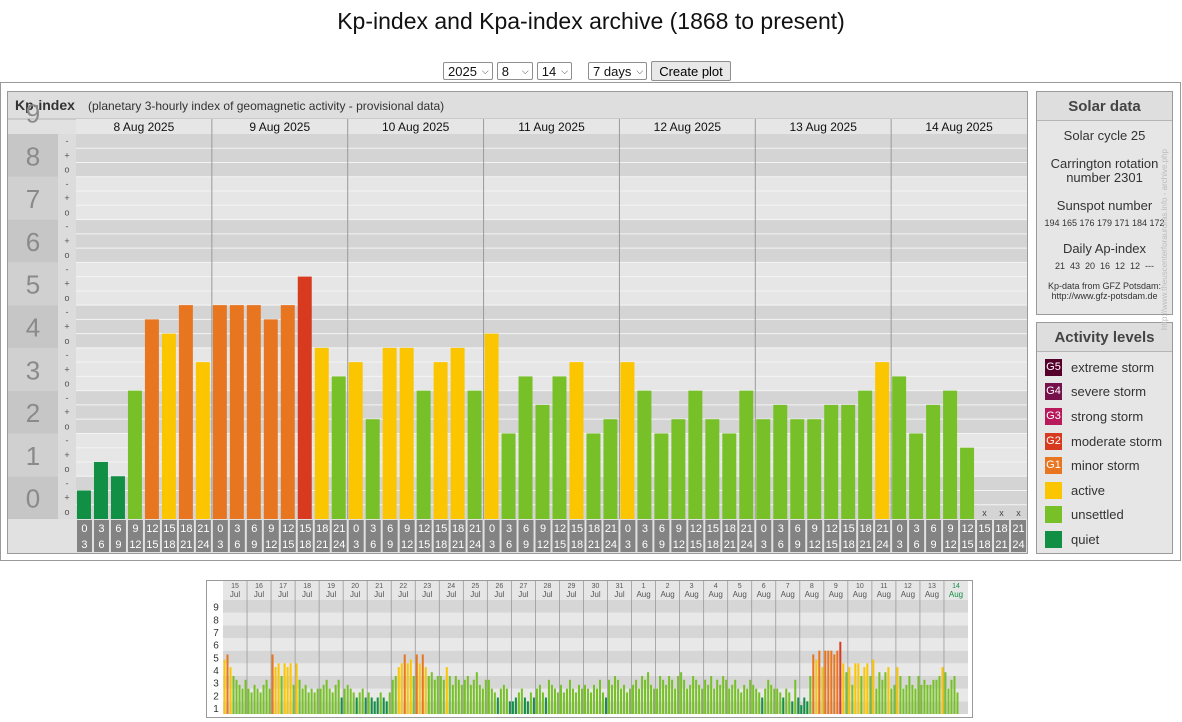 The width and height of the screenshot is (1182, 722). What do you see at coordinates (1053, 466) in the screenshot?
I see `level-swatch: G1` at bounding box center [1053, 466].